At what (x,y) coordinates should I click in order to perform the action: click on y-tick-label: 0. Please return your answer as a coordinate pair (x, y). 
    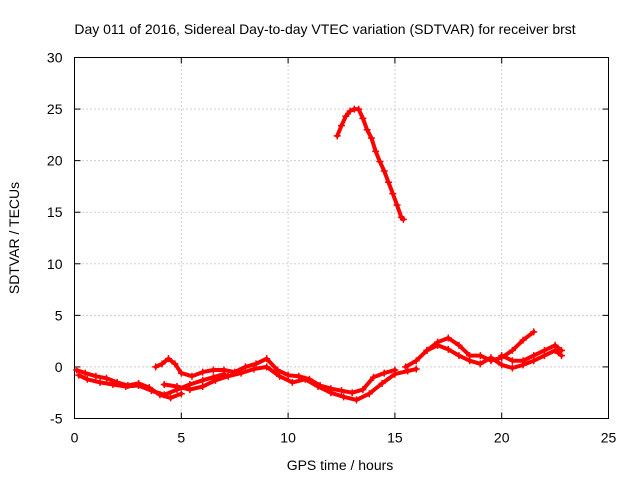
    Looking at the image, I should click on (59, 367).